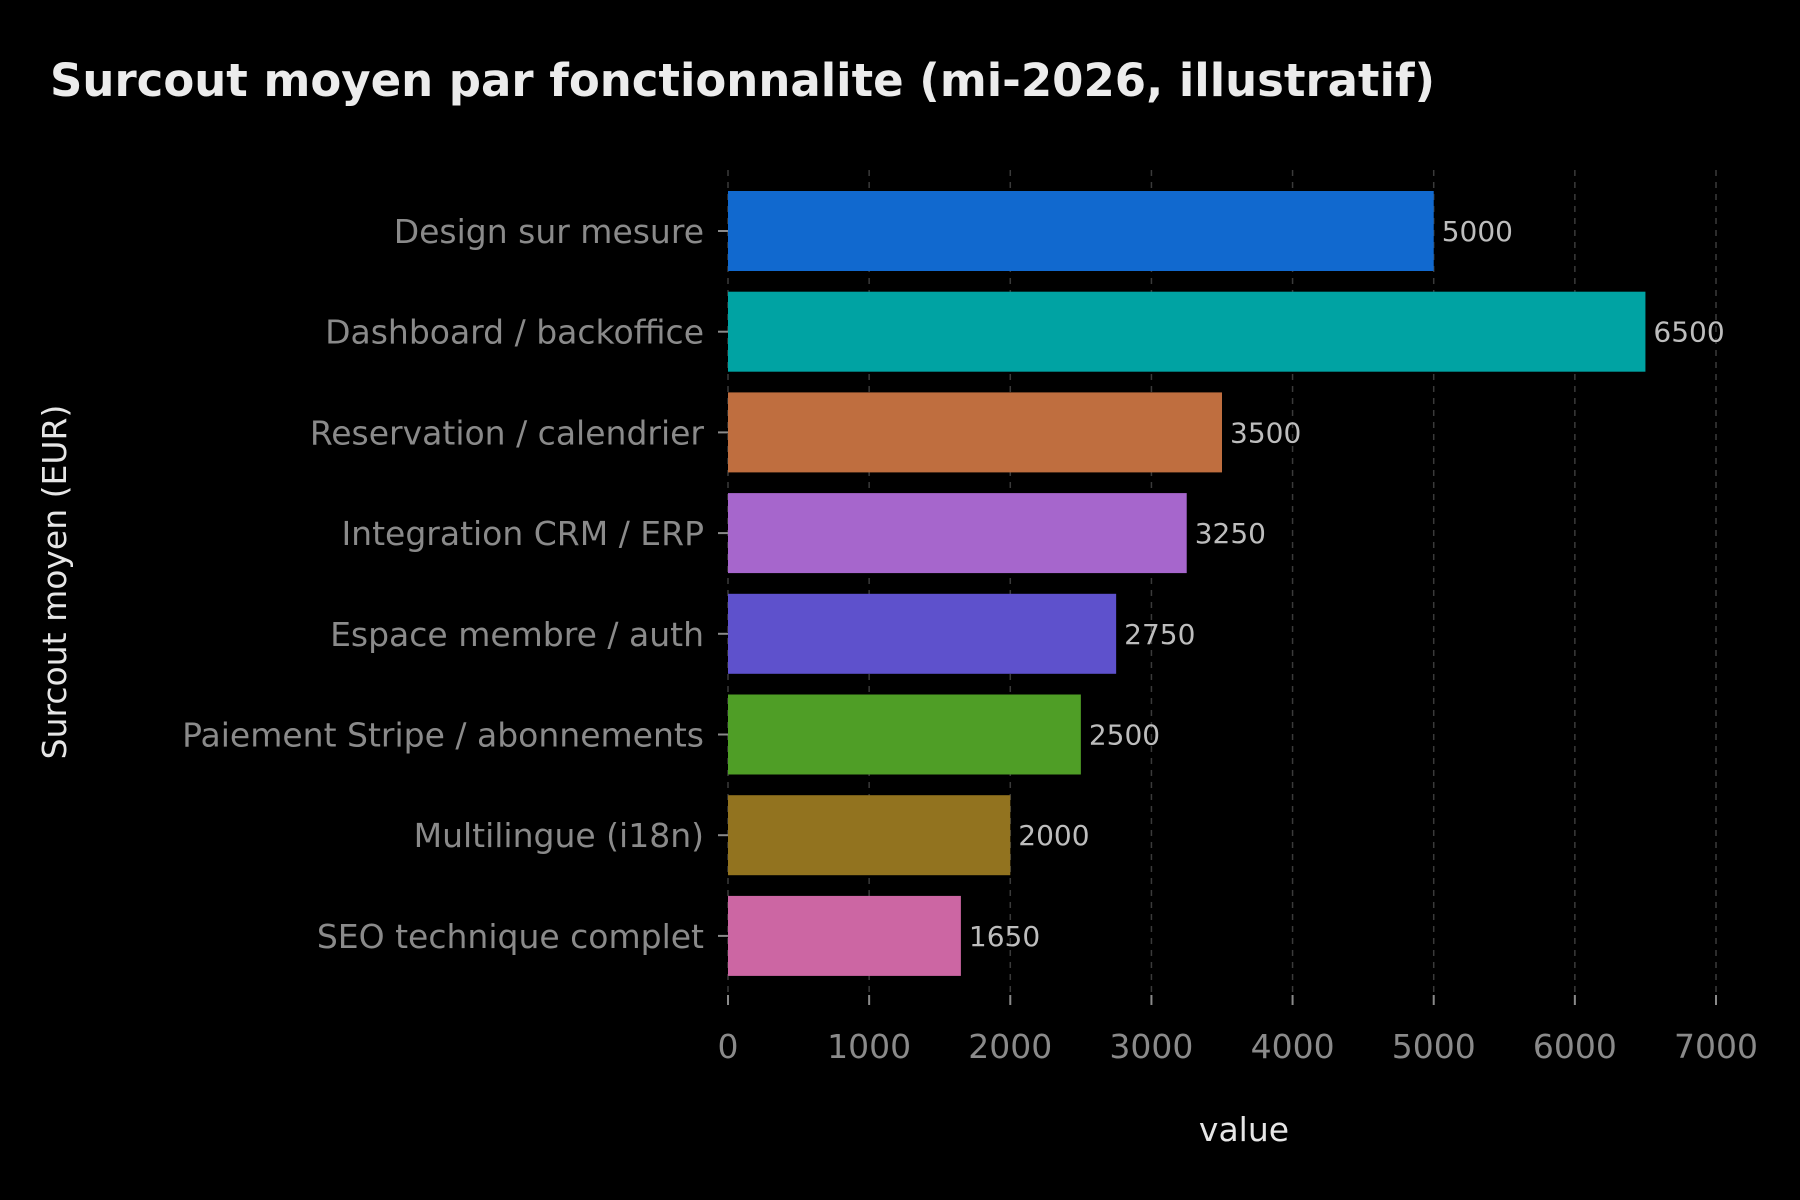 The image size is (1800, 1200). I want to click on category-label: SEO technique complet, so click(510, 936).